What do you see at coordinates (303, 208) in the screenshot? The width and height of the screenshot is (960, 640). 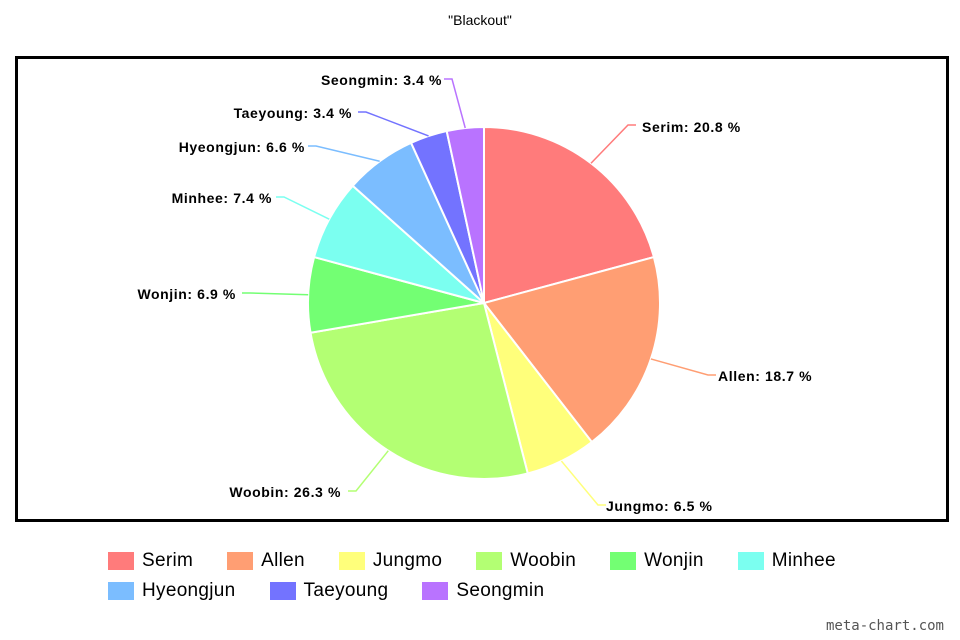 I see `leader-line-minhee` at bounding box center [303, 208].